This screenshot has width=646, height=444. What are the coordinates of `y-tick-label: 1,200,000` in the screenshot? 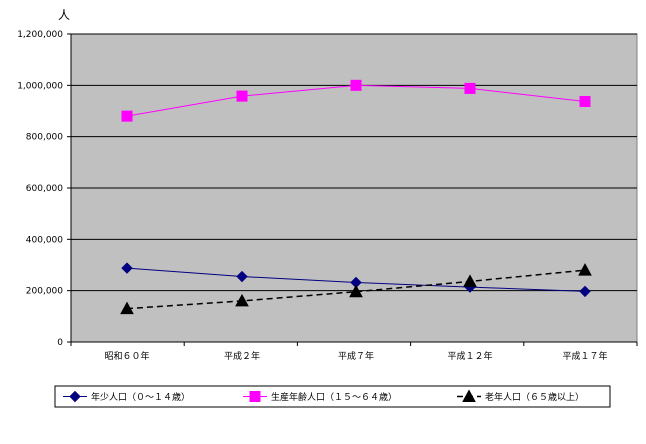 It's located at (40, 35).